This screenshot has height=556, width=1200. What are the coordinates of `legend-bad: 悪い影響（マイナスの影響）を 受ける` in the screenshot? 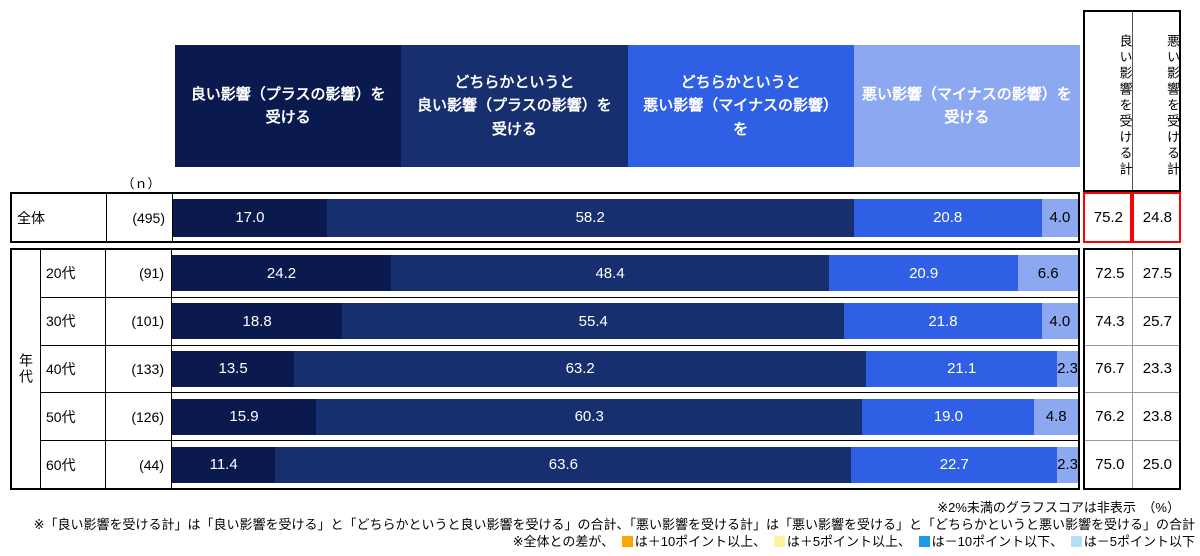 It's located at (966, 106).